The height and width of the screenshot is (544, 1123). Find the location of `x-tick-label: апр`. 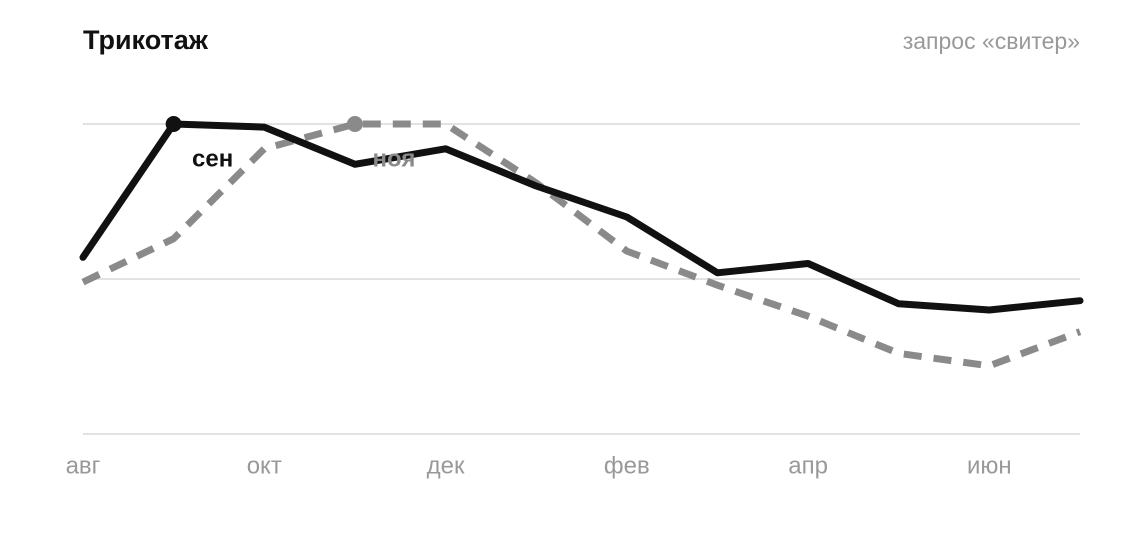

x-tick-label: апр is located at coordinates (808, 465).